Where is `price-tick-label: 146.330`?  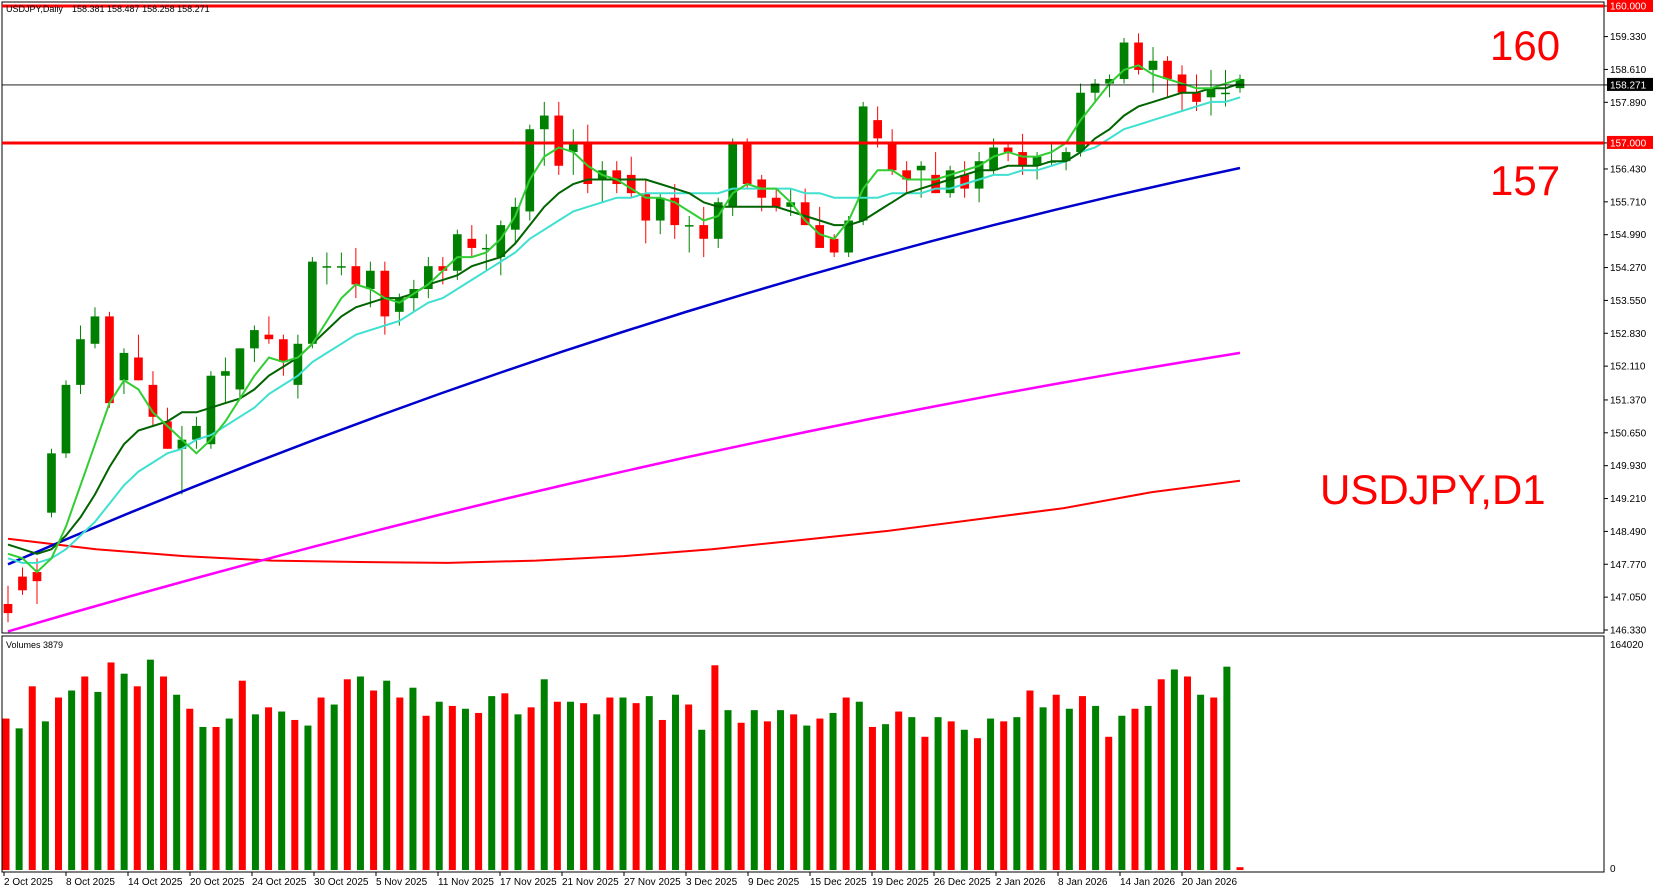 price-tick-label: 146.330 is located at coordinates (1628, 631).